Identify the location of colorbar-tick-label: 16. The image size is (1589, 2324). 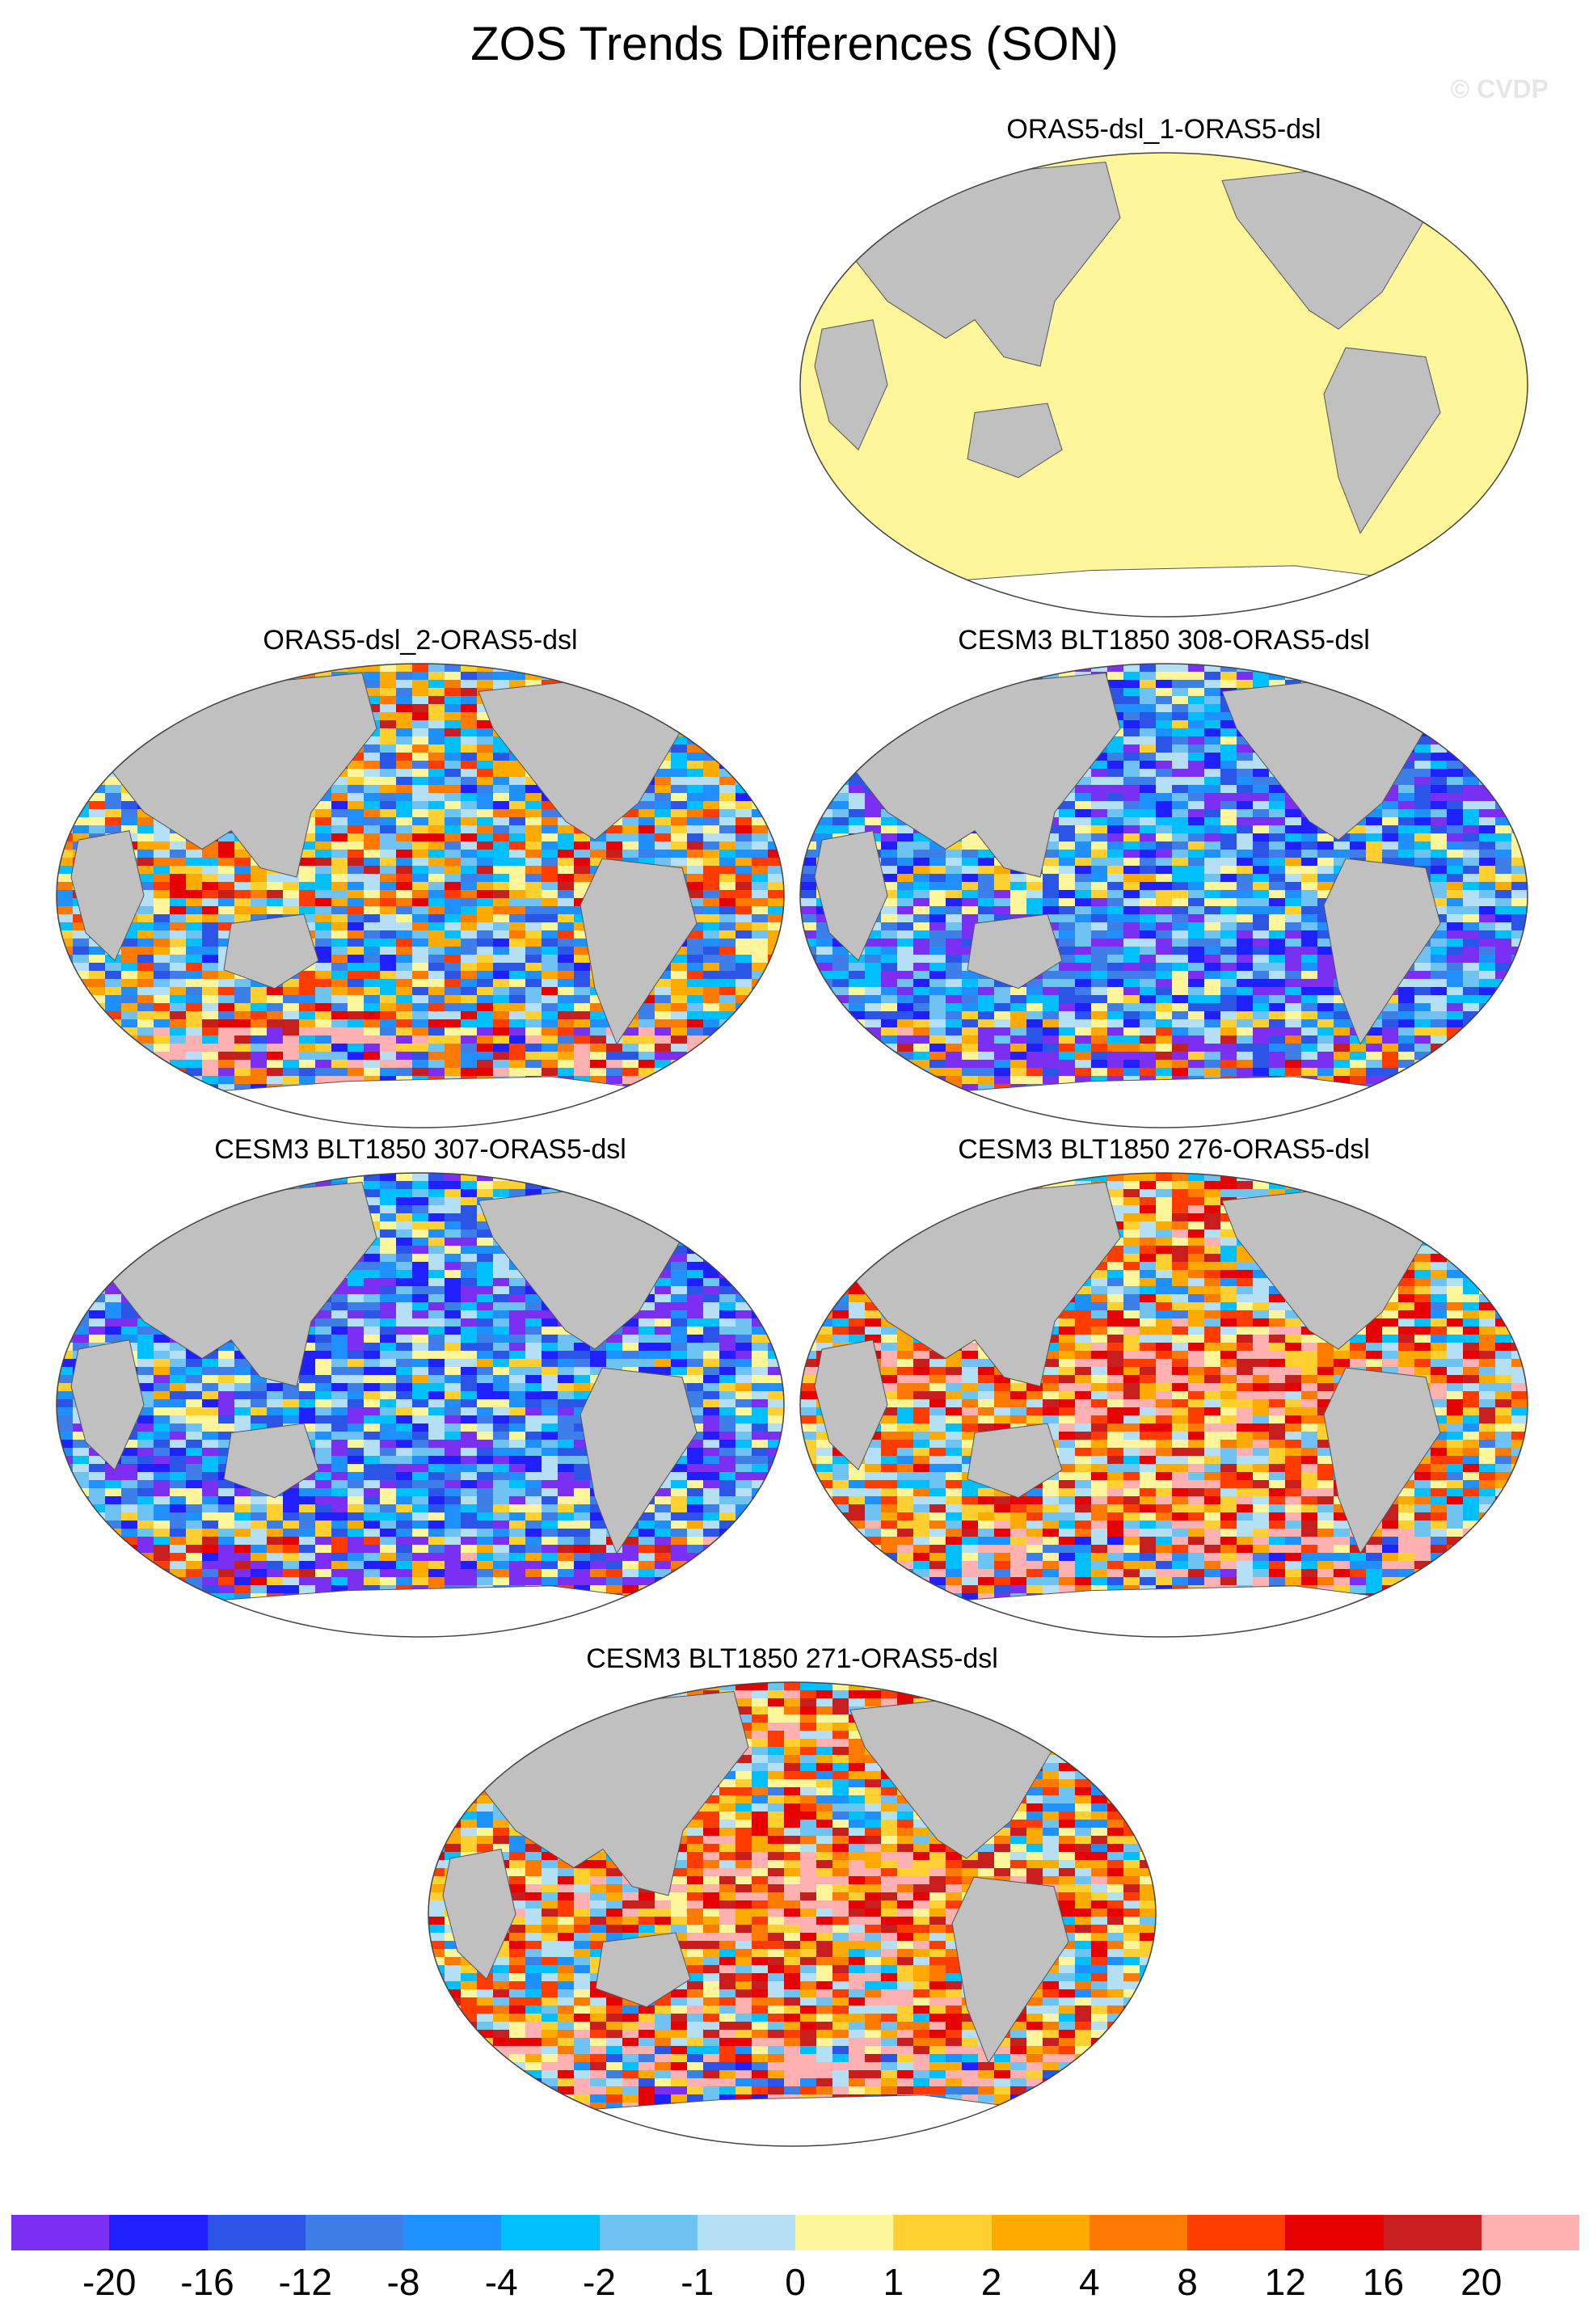
(1383, 2282).